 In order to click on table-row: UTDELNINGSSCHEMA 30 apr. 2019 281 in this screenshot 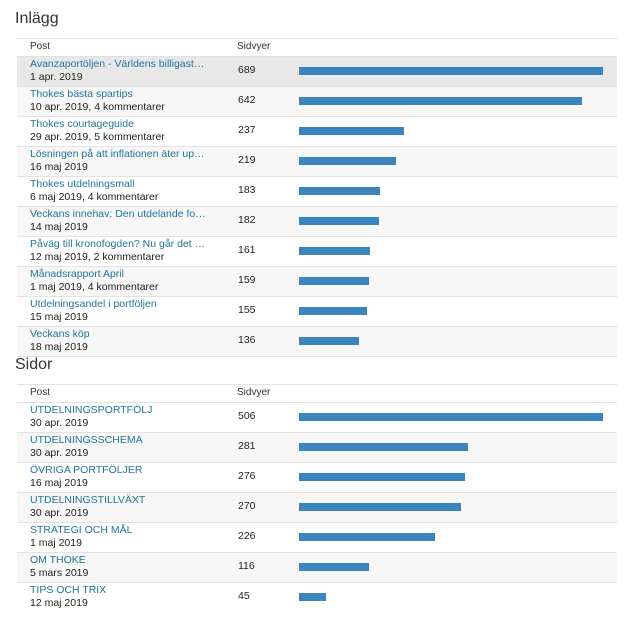, I will do `click(317, 447)`.